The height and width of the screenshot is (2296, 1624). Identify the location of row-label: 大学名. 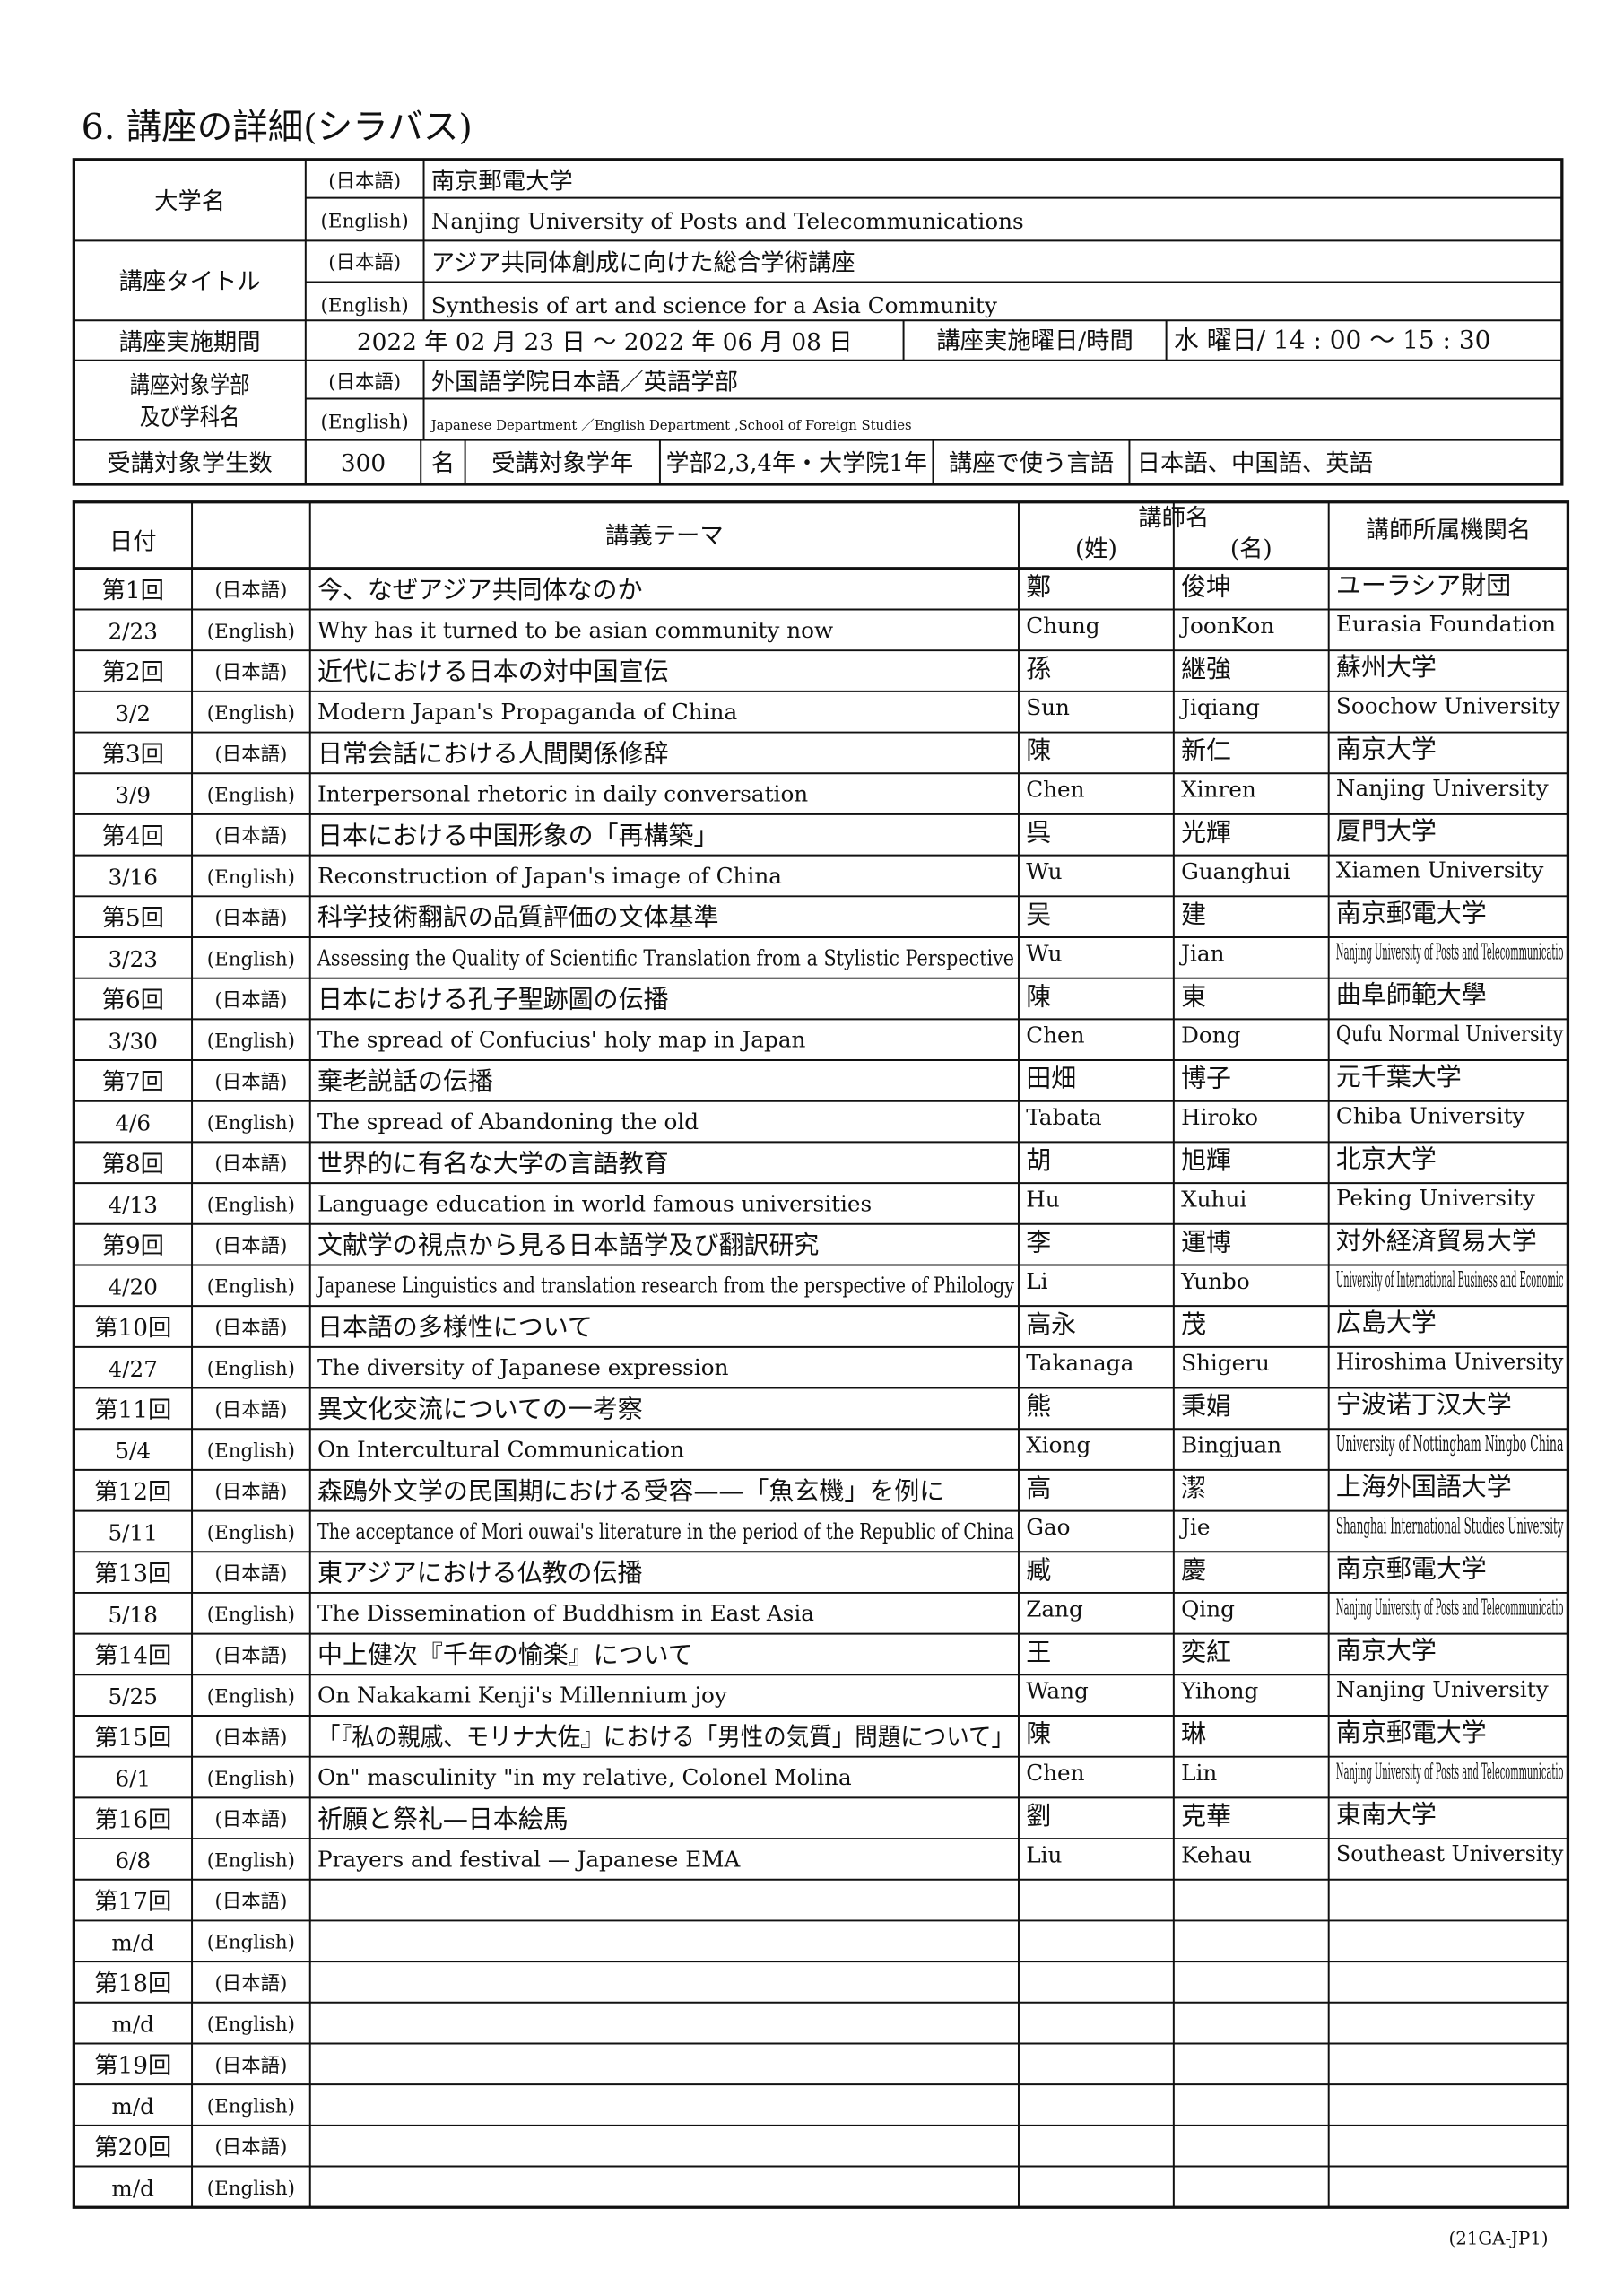
(189, 201).